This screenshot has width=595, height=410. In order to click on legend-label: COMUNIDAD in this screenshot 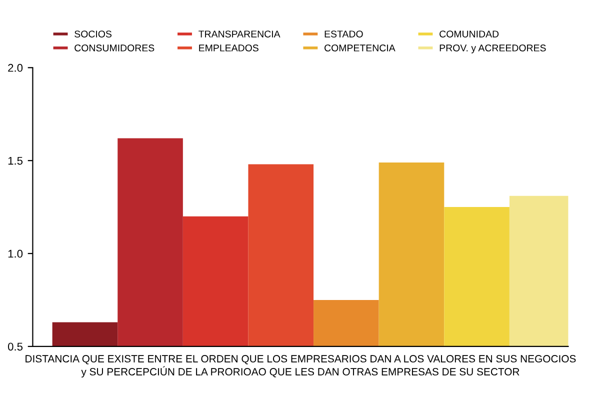, I will do `click(469, 34)`.